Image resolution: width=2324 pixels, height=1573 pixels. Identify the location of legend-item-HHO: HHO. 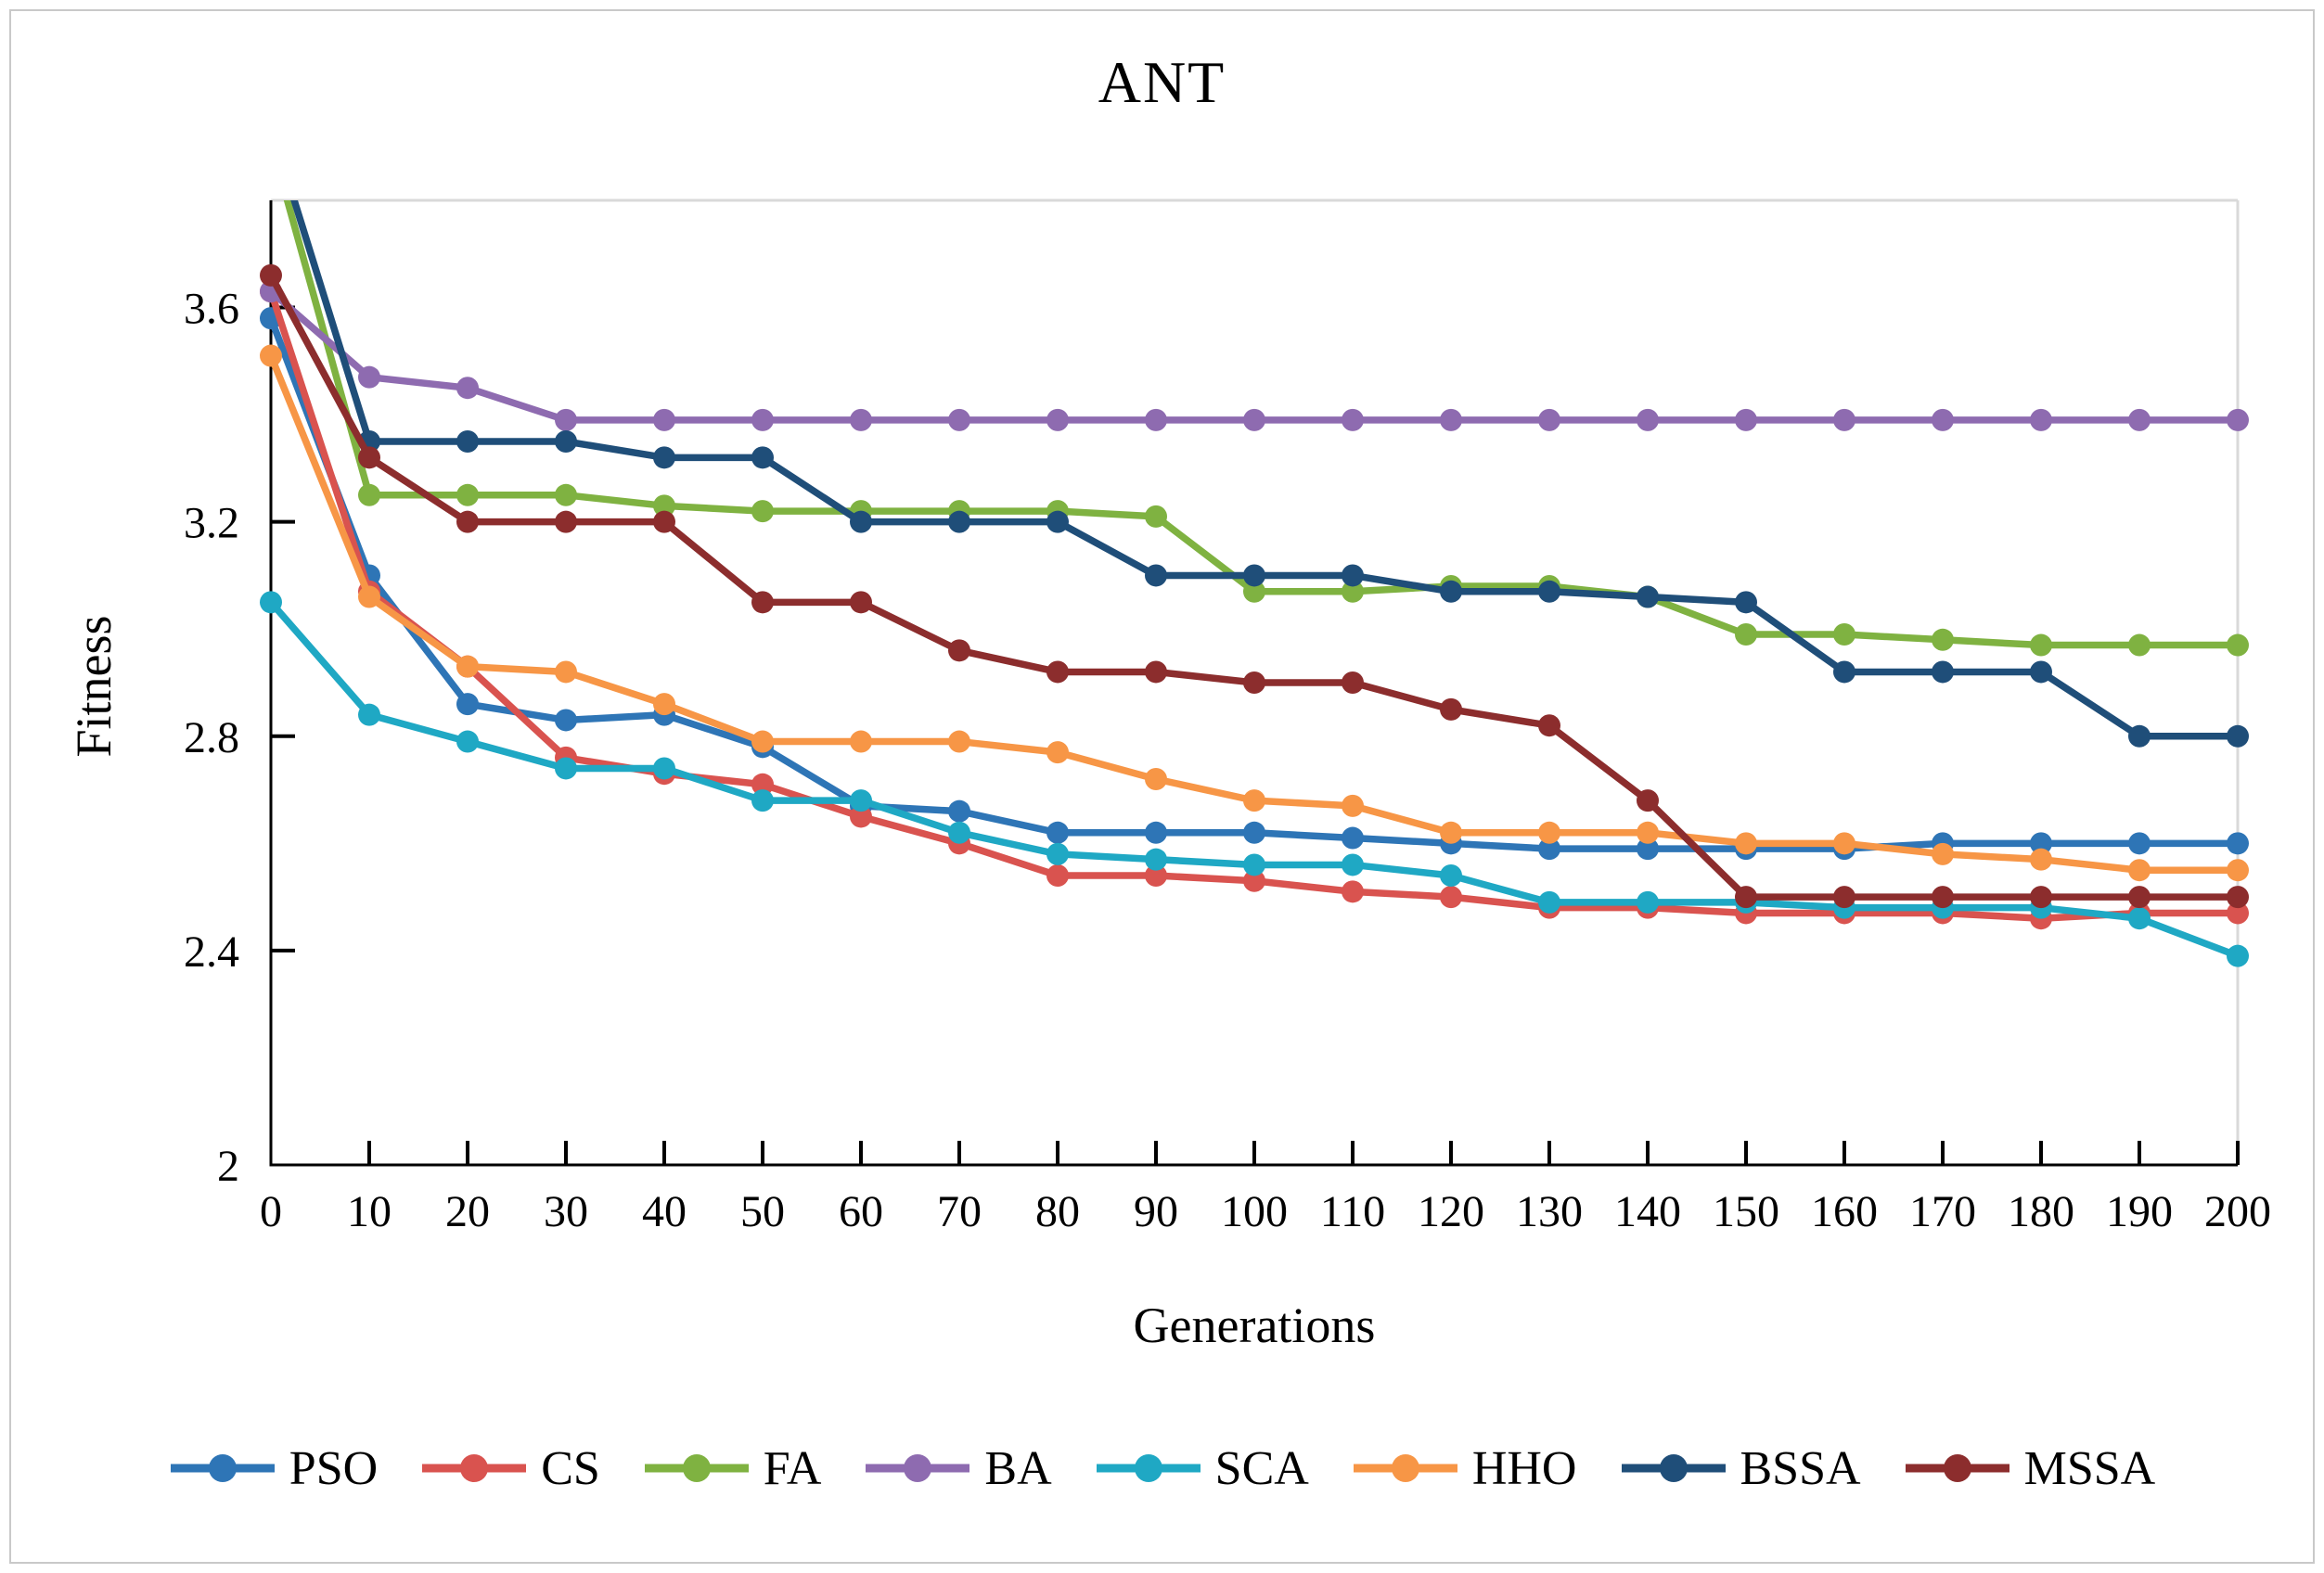
(1464, 1468).